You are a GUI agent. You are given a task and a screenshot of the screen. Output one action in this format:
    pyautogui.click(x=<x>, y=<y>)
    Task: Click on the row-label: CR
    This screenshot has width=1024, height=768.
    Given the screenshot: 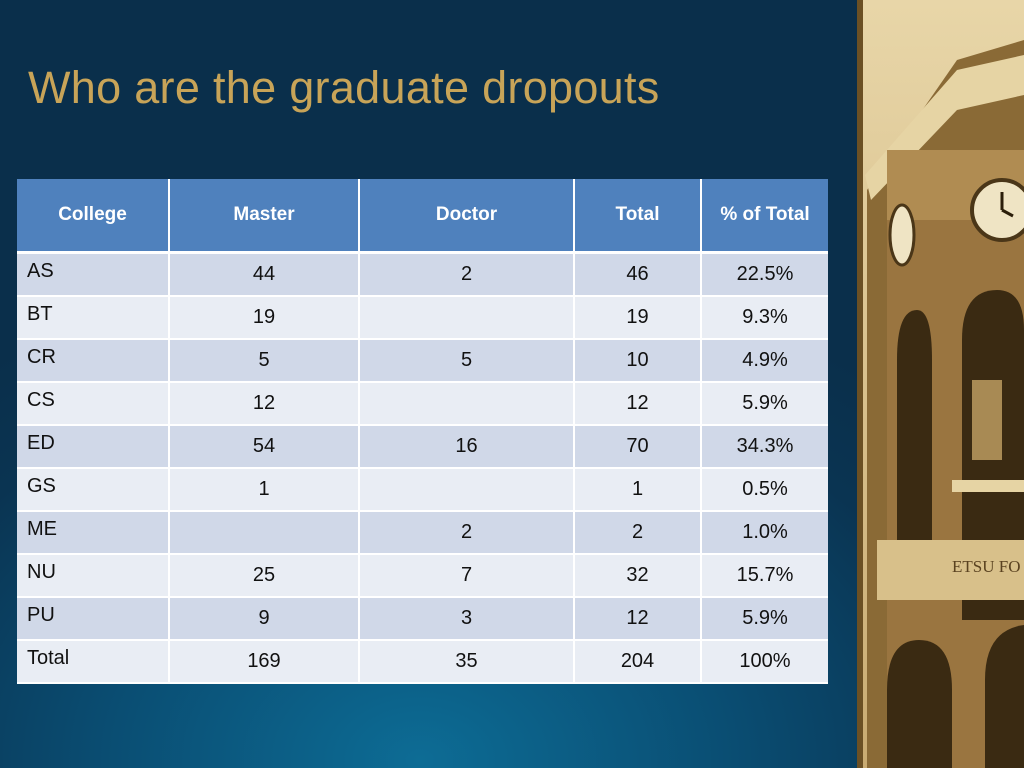 What is the action you would take?
    pyautogui.click(x=93, y=360)
    